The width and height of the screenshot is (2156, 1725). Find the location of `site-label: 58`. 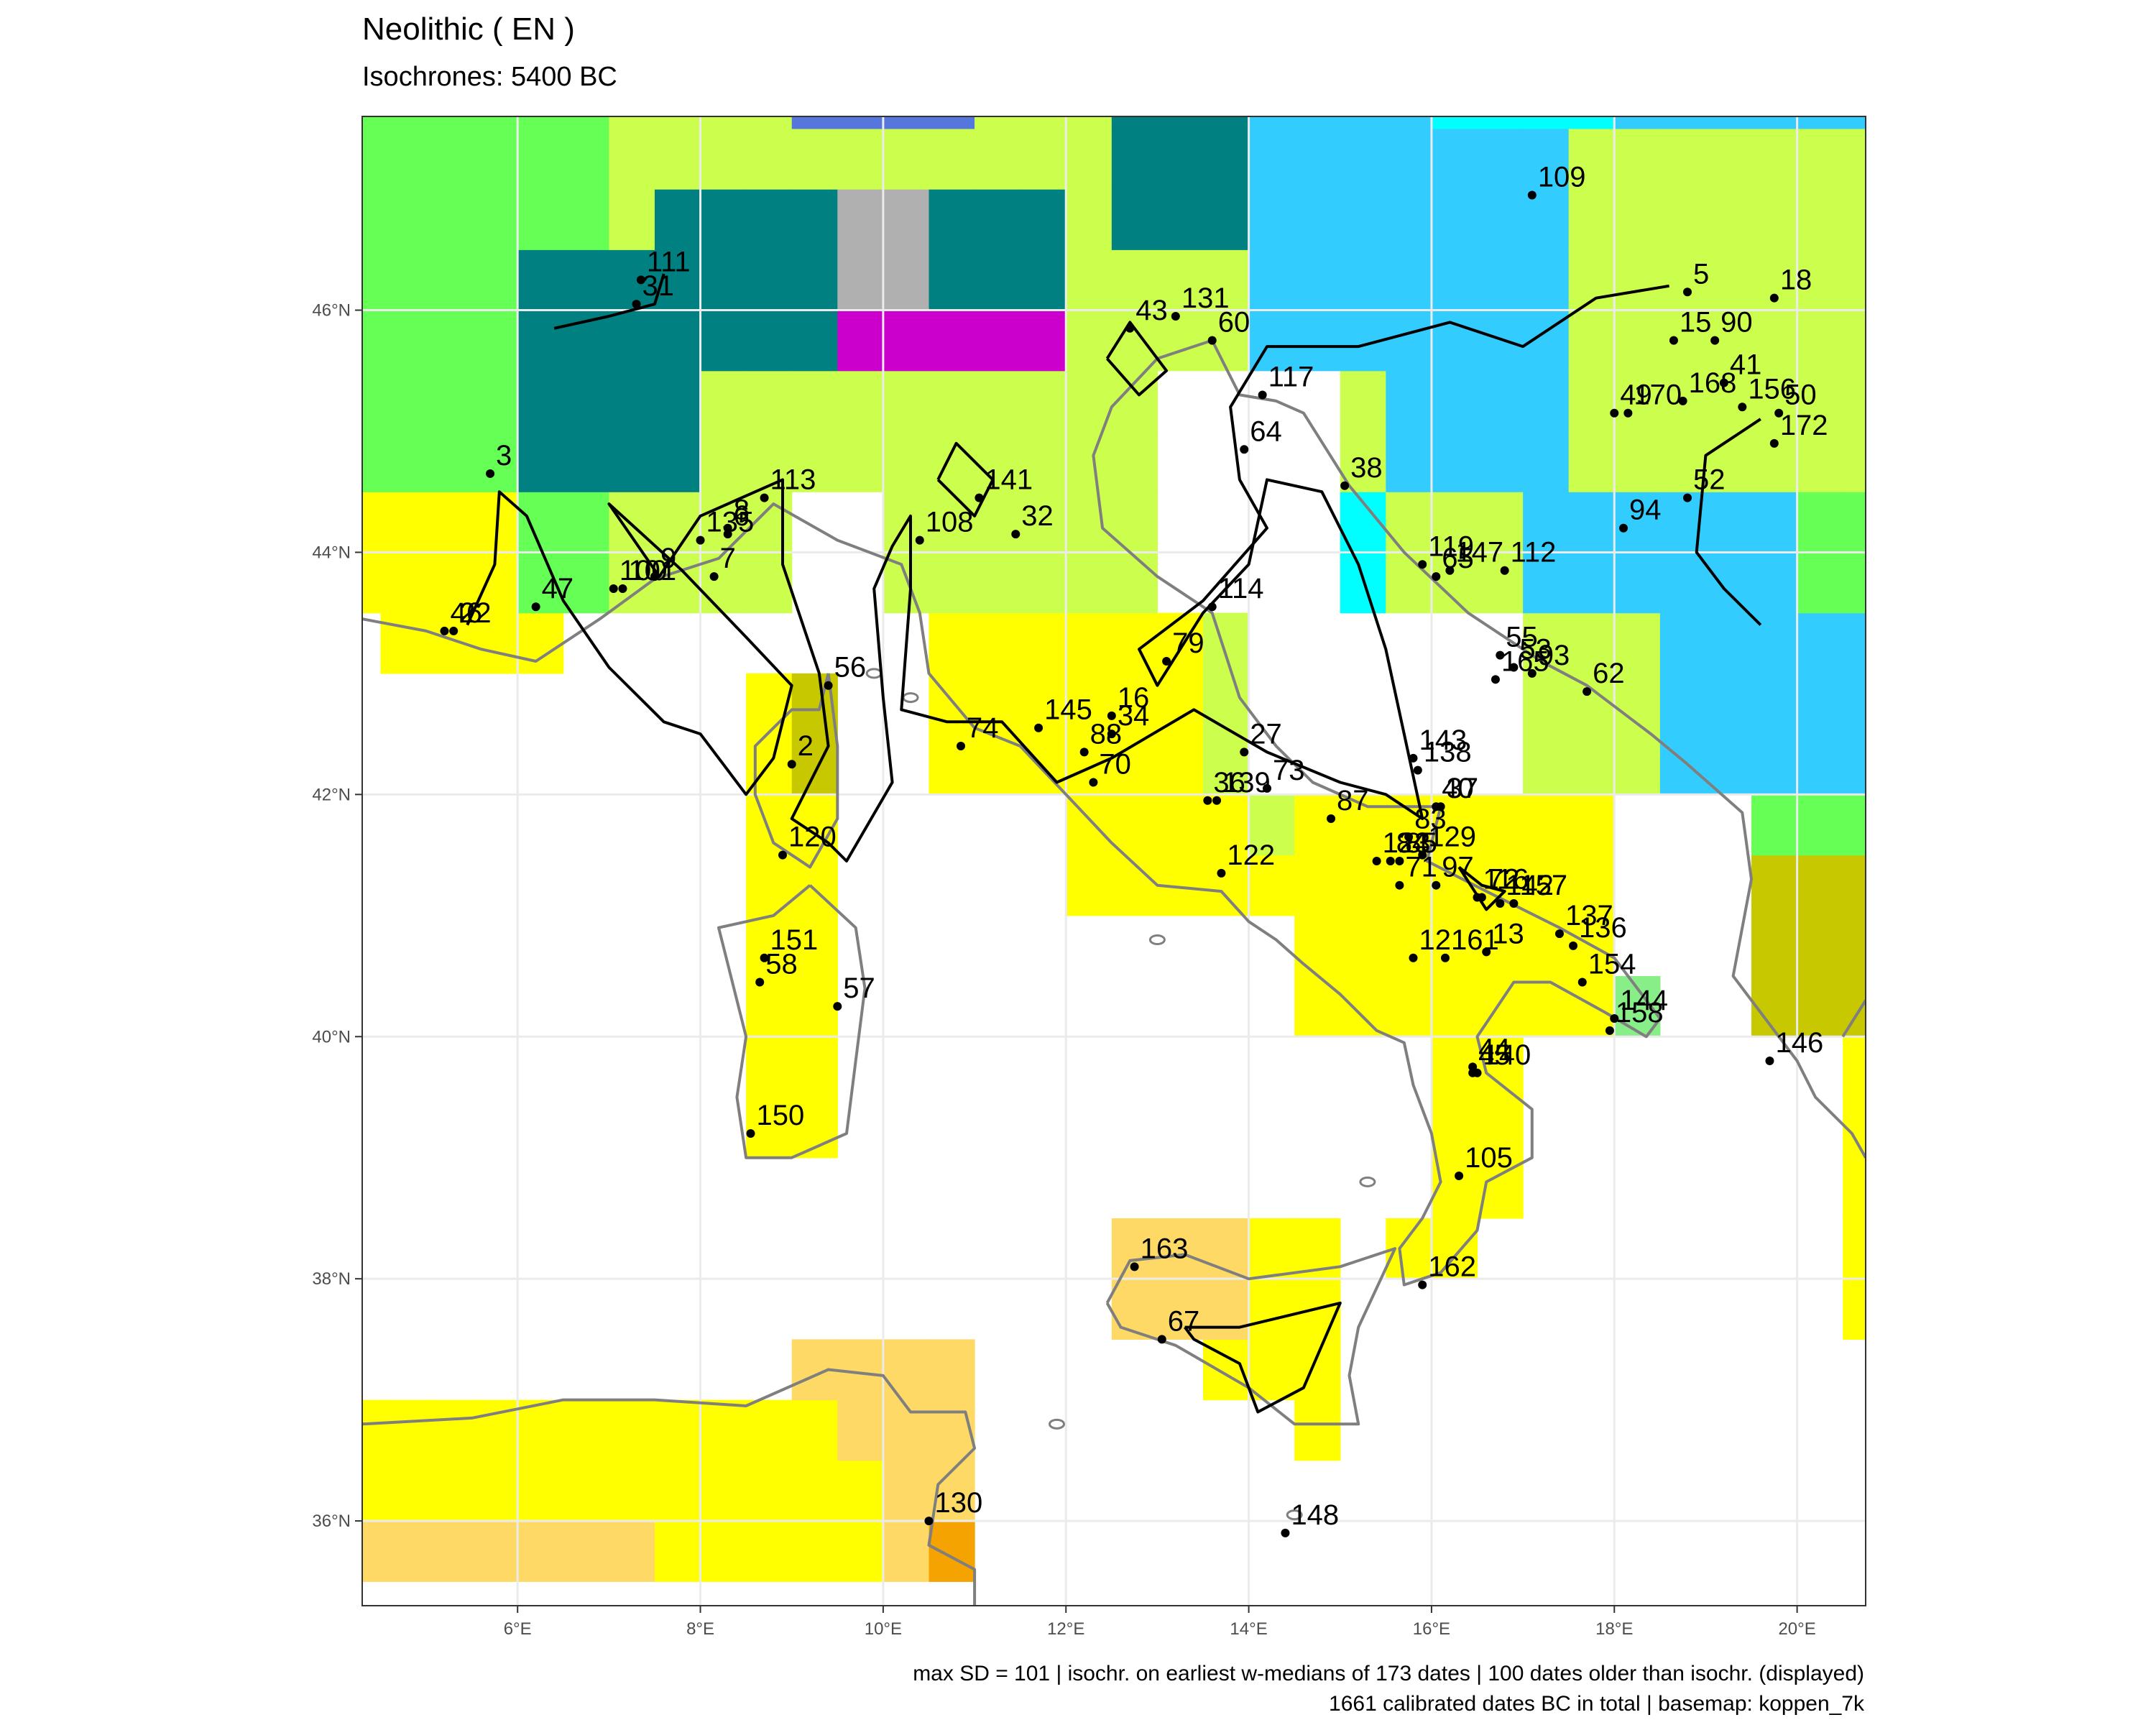

site-label: 58 is located at coordinates (781, 964).